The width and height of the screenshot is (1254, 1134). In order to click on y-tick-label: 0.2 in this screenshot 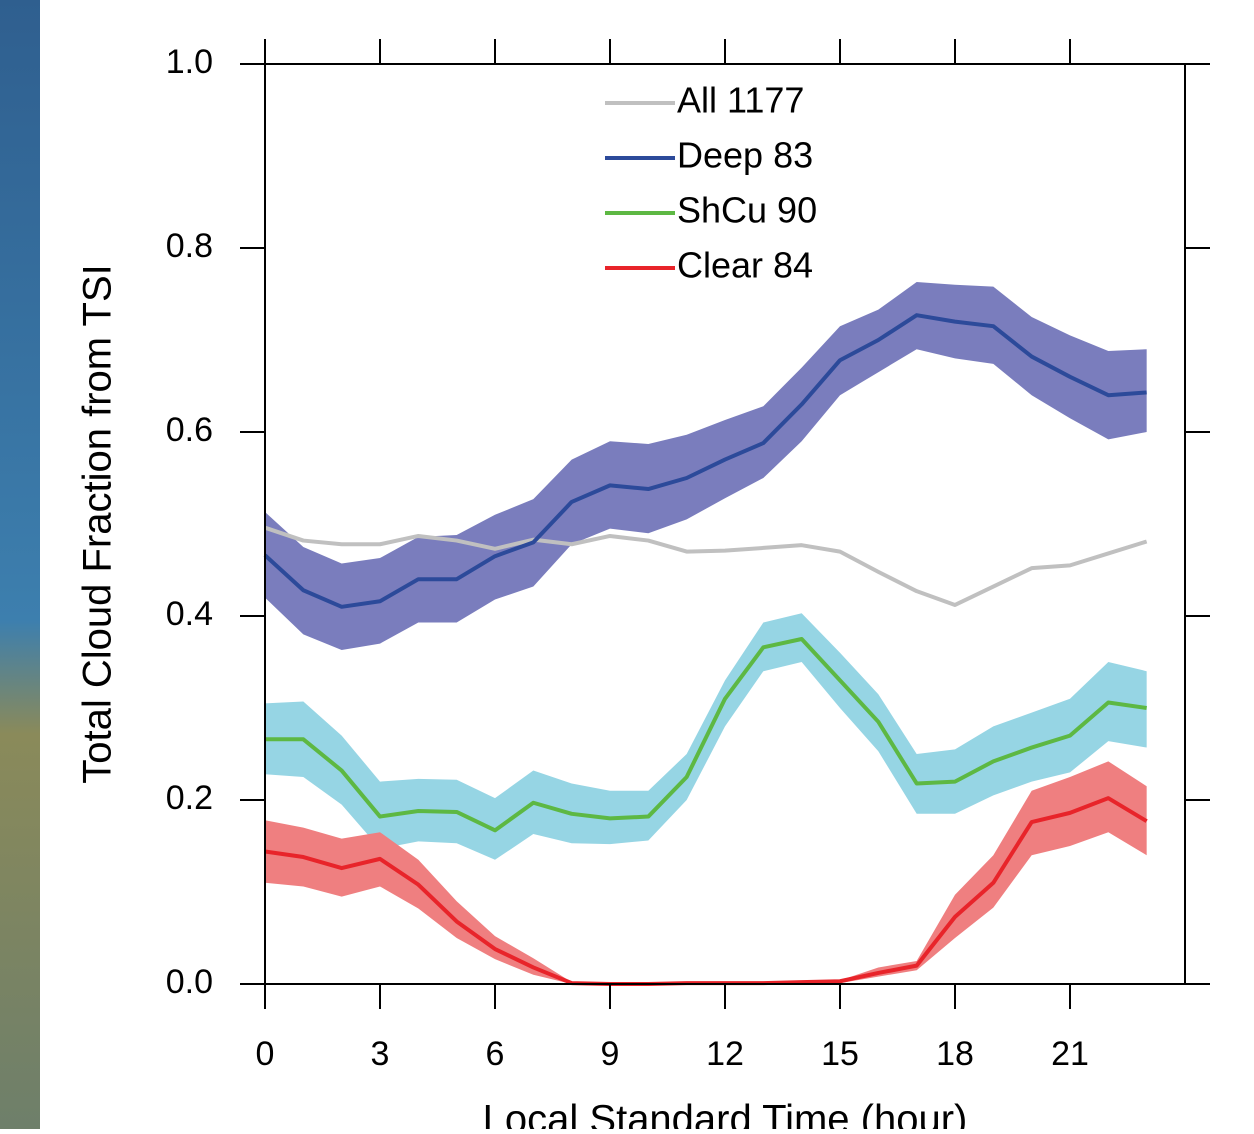, I will do `click(189, 798)`.